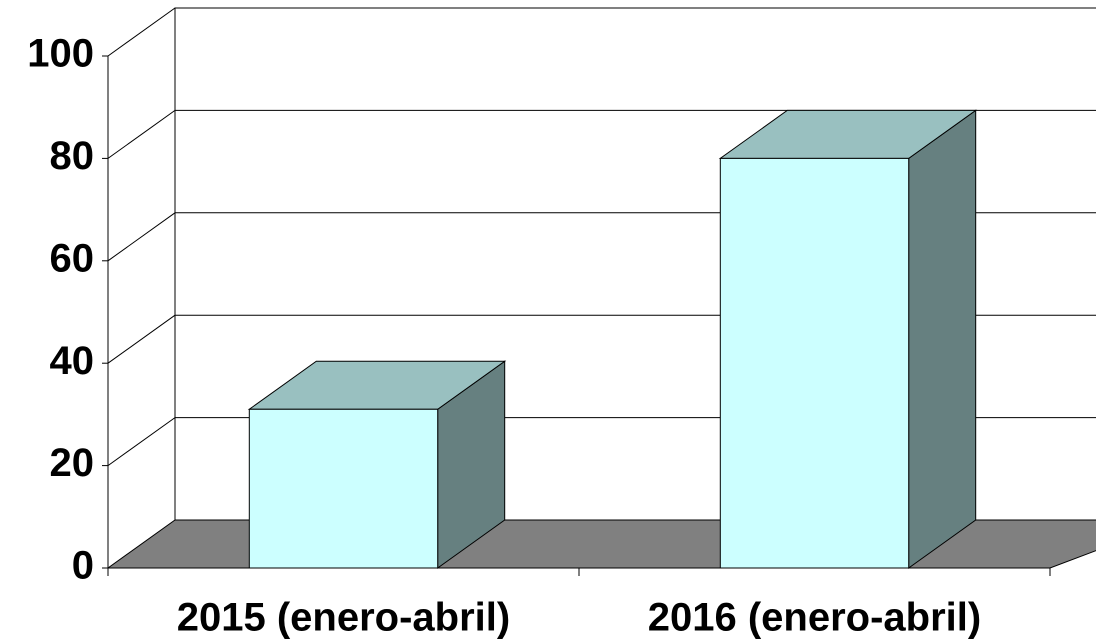  I want to click on y-tick-label: 80, so click(72, 156).